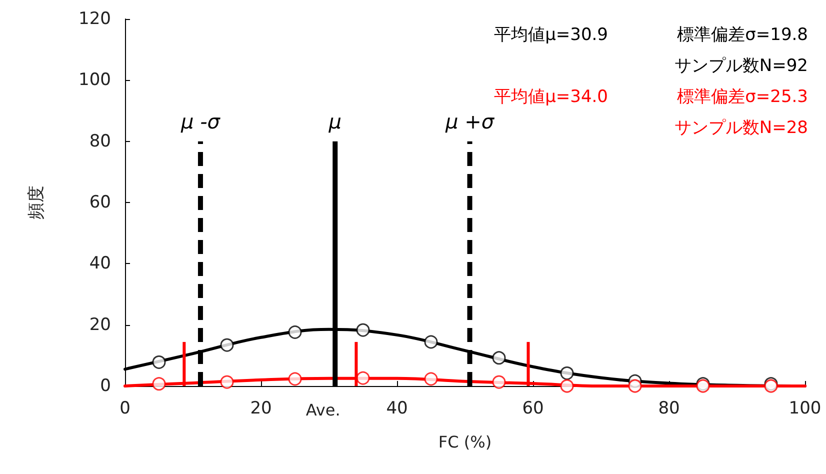  I want to click on annotation: 標準偏差σ=25.3, so click(742, 97).